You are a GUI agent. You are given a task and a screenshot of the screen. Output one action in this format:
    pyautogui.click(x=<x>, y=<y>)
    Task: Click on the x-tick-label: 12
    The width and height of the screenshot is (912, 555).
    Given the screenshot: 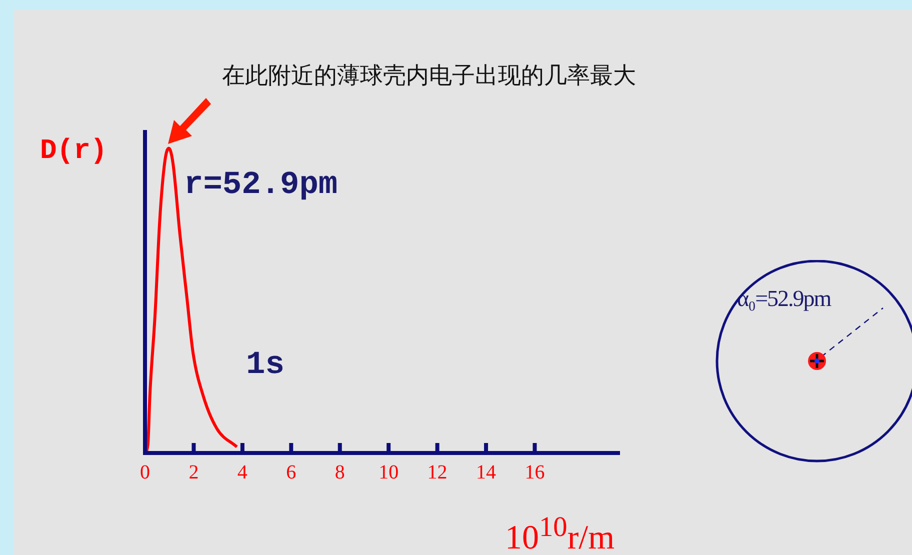 What is the action you would take?
    pyautogui.click(x=437, y=472)
    